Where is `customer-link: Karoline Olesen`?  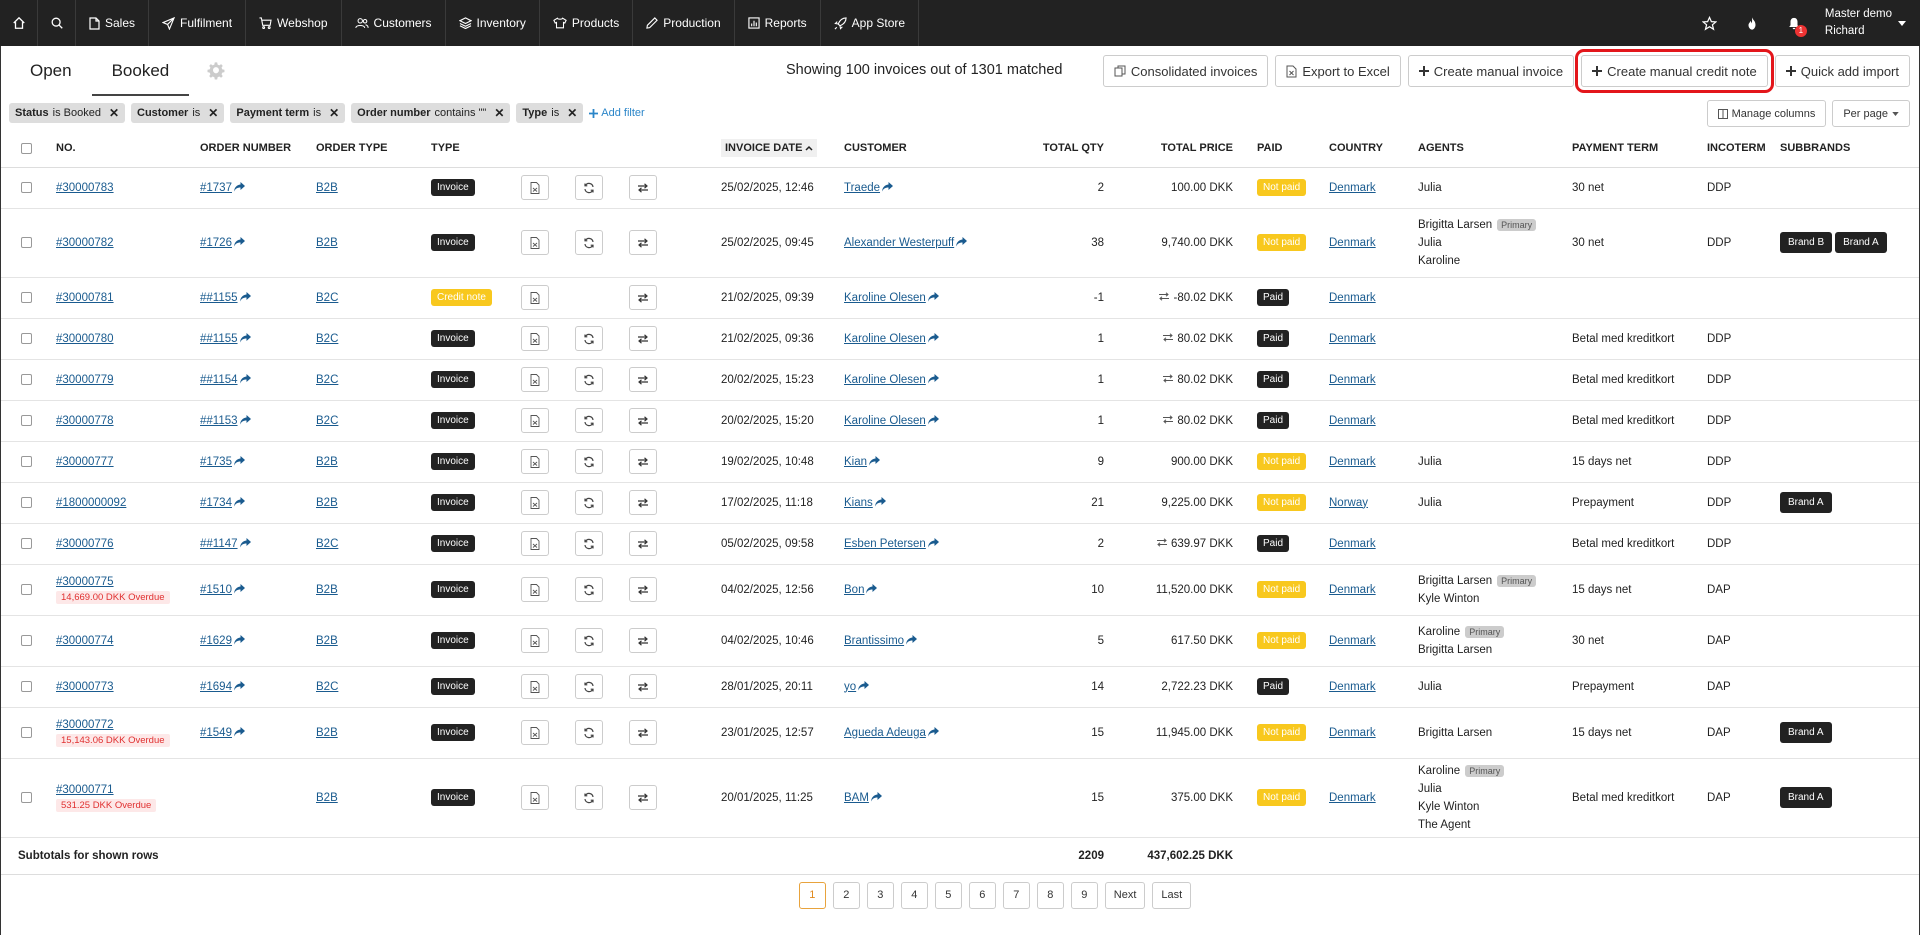
customer-link: Karoline Olesen is located at coordinates (885, 420).